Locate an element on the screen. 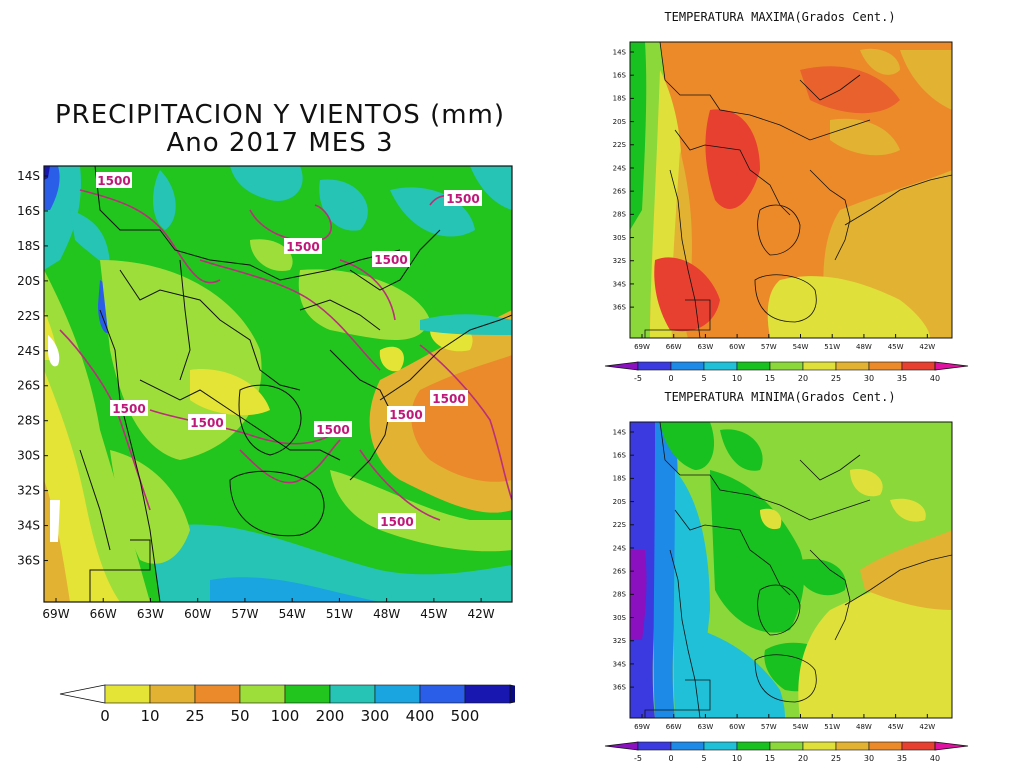 Image resolution: width=1024 pixels, height=768 pixels. tmax-lat-label: 18S is located at coordinates (620, 99).